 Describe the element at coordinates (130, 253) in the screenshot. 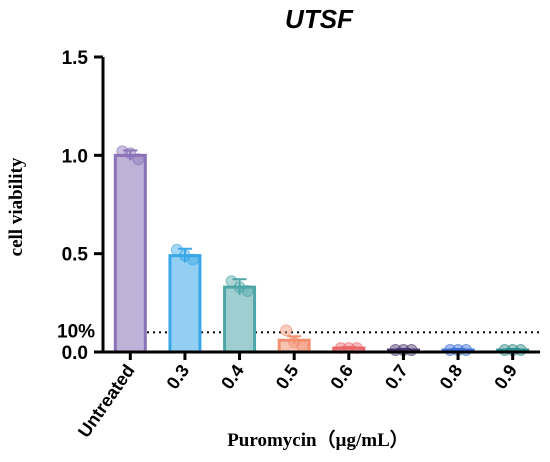

I see `bar-Untreated` at that location.